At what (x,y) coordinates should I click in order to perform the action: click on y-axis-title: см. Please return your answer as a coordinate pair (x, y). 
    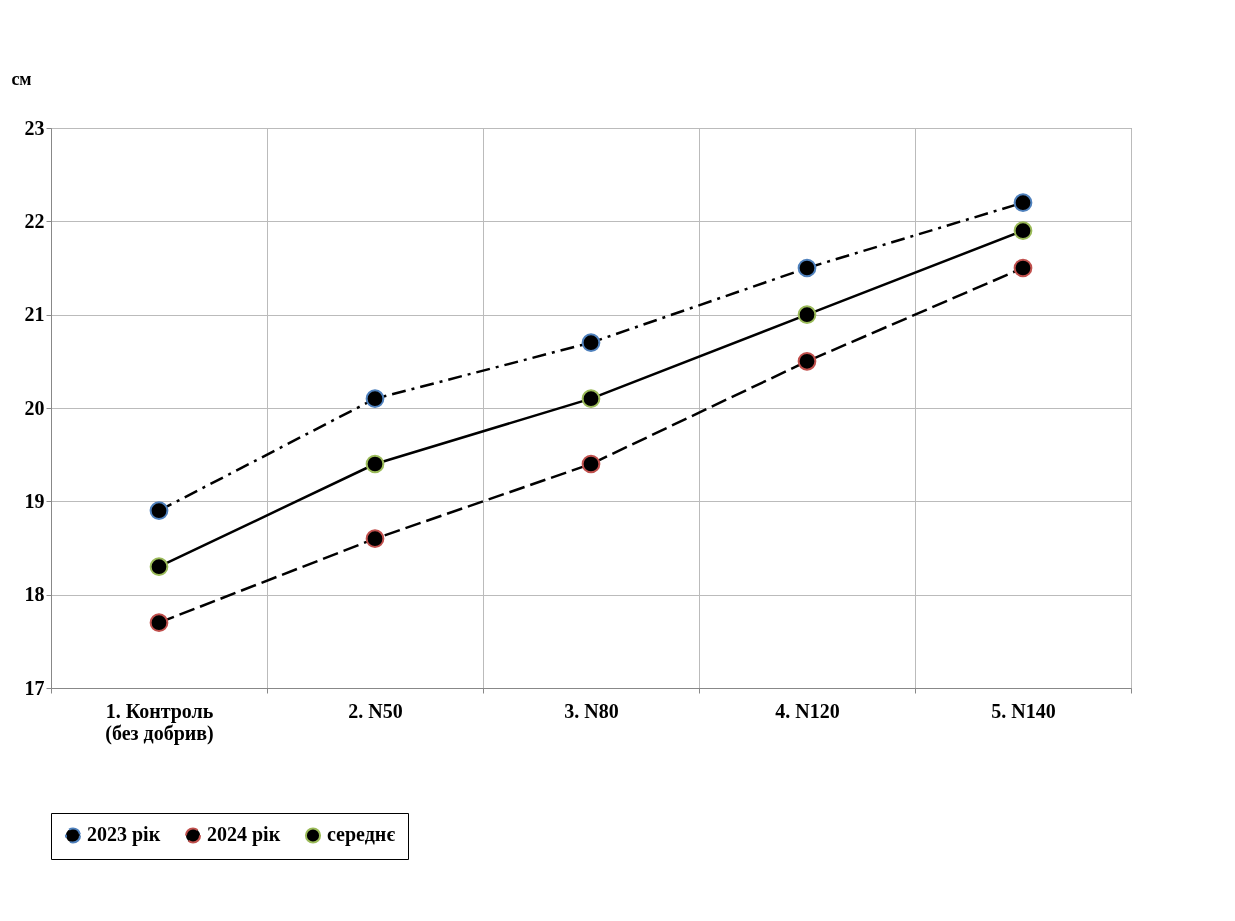
    Looking at the image, I should click on (21, 78).